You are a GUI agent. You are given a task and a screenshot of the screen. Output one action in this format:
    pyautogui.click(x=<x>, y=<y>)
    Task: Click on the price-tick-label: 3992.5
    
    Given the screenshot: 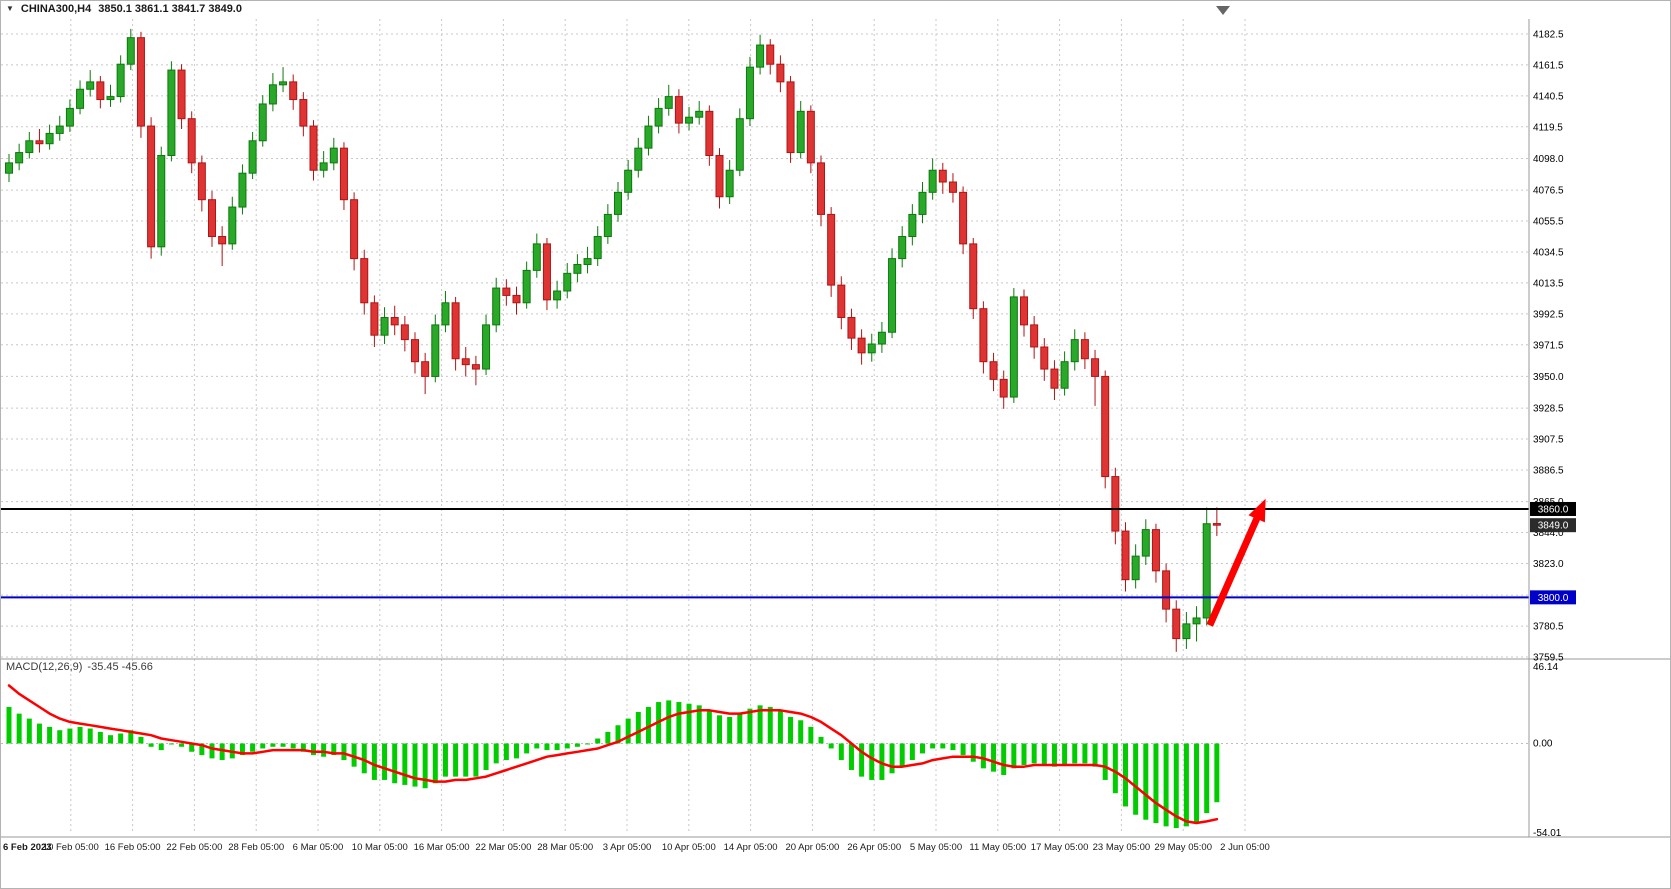 What is the action you would take?
    pyautogui.click(x=1548, y=314)
    